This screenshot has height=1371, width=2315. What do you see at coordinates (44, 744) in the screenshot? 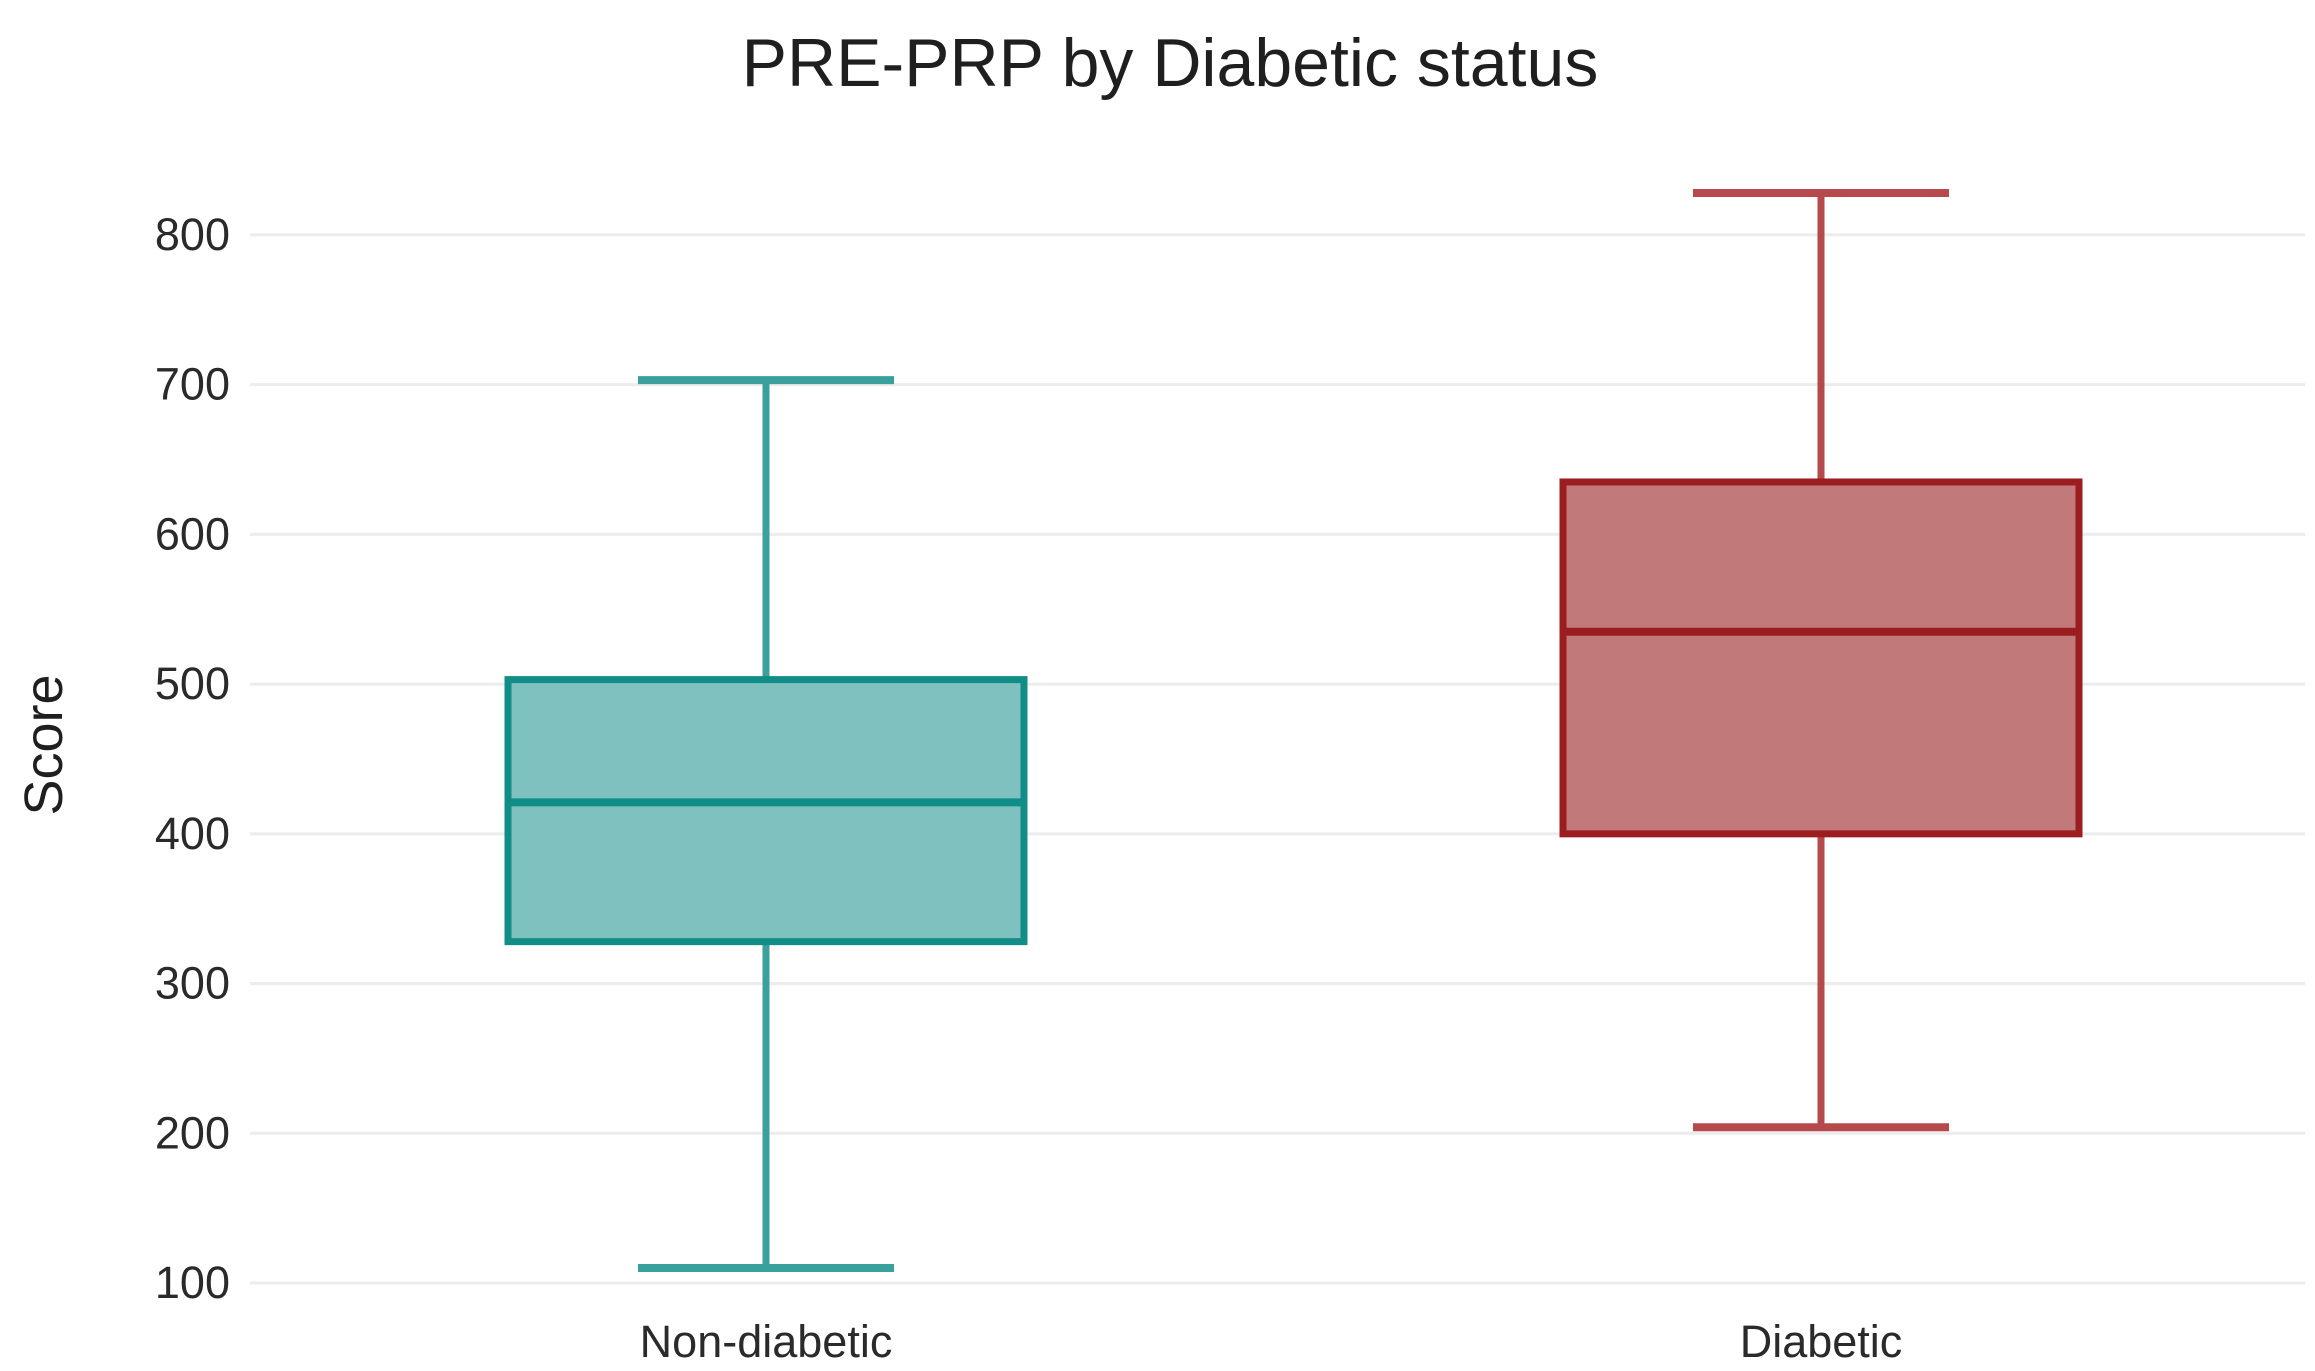
I see `y-axis-label: Score` at bounding box center [44, 744].